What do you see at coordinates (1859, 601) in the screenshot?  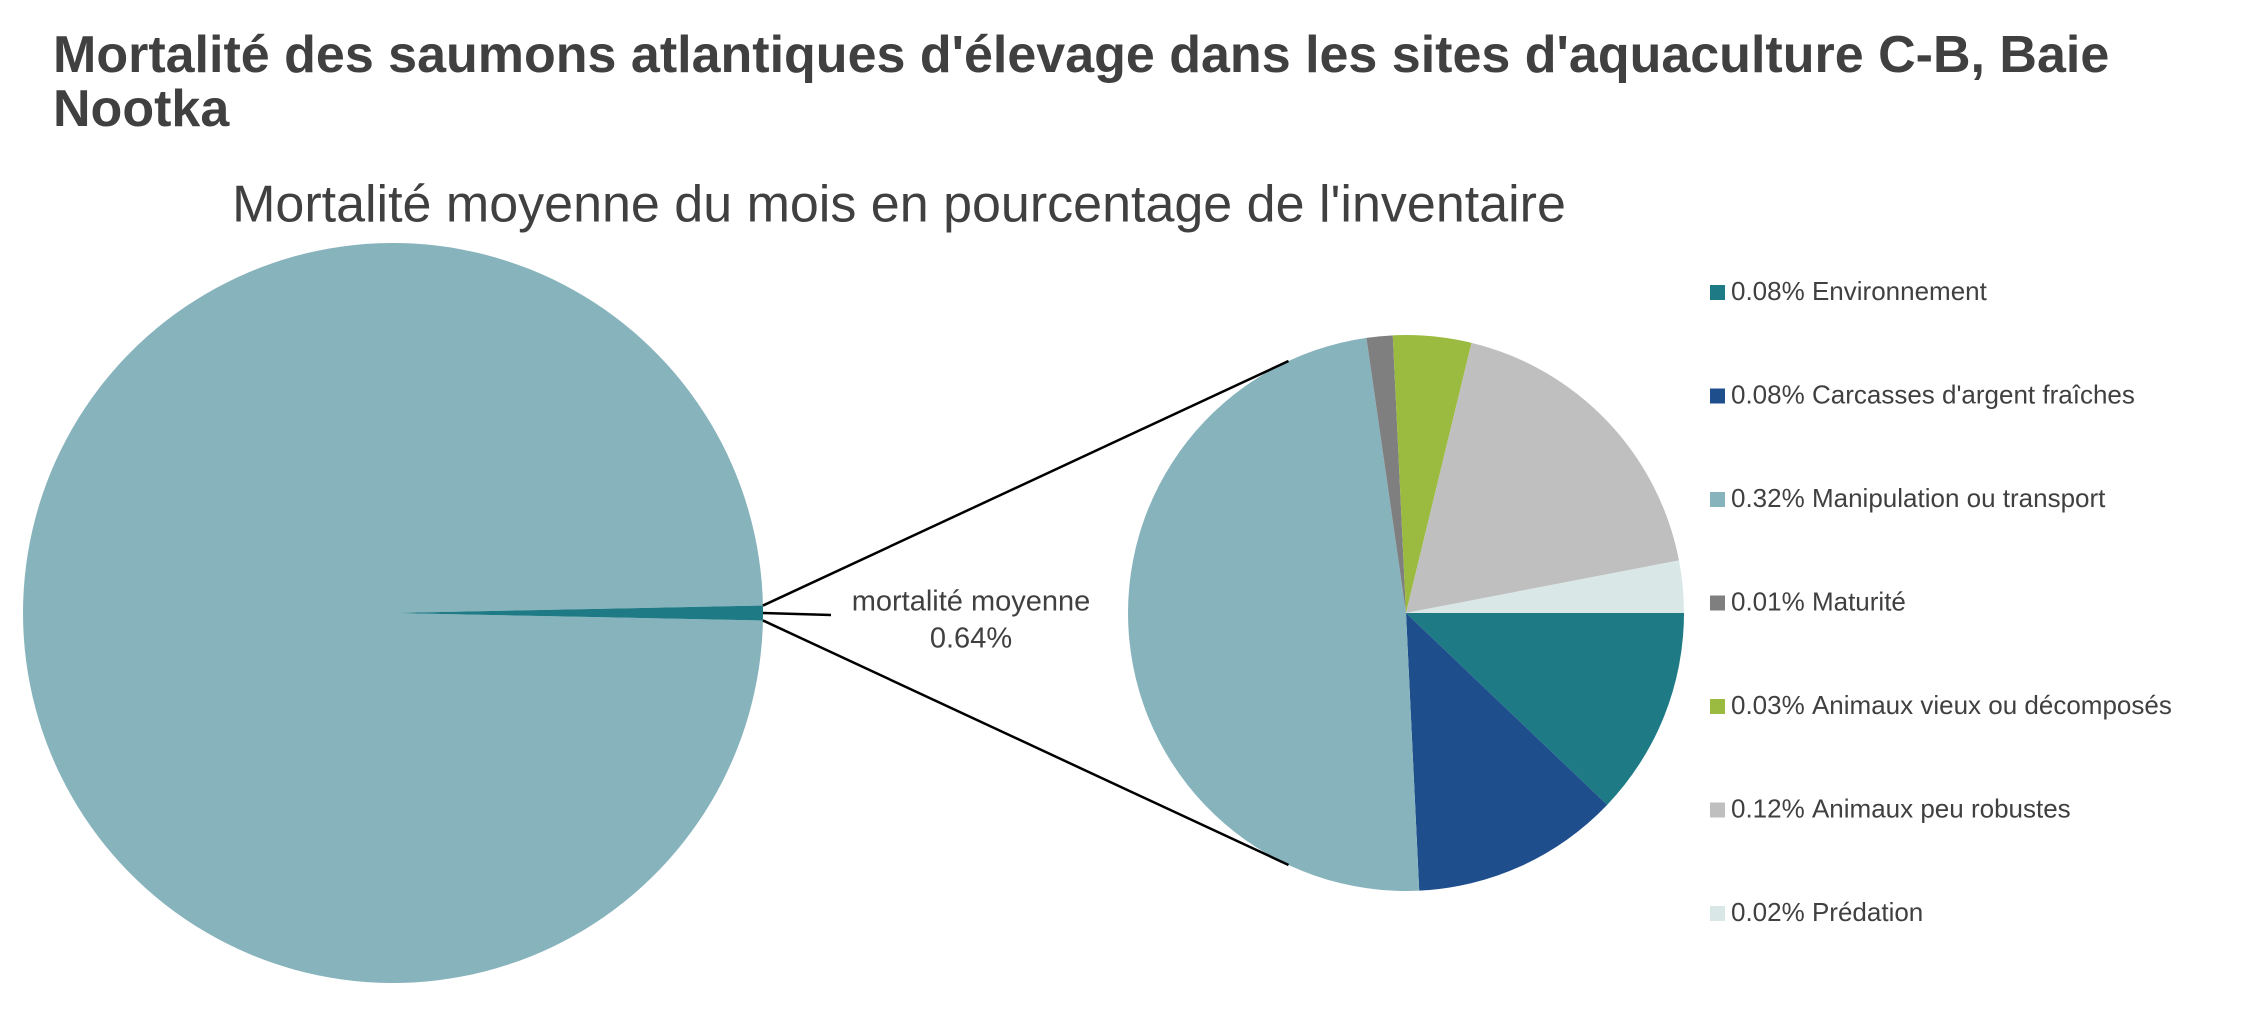 I see `legend-label: Maturité` at bounding box center [1859, 601].